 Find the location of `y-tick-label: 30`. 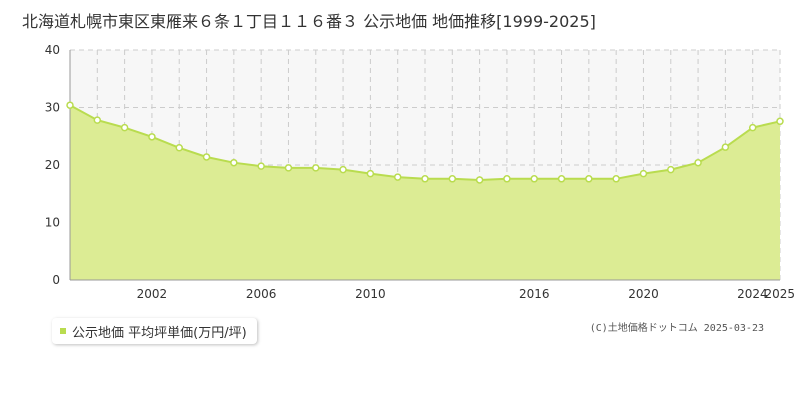

y-tick-label: 30 is located at coordinates (52, 108).